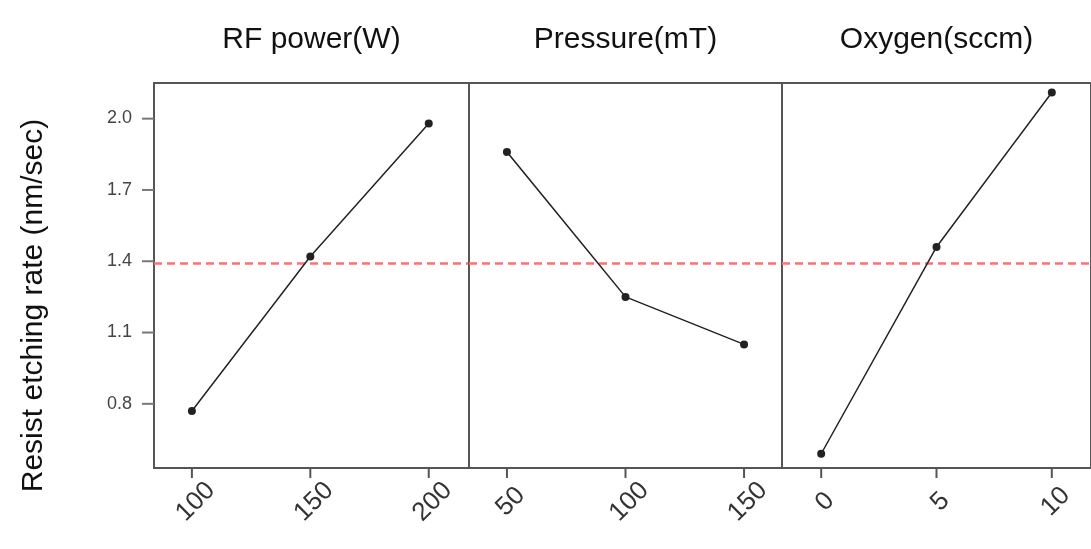 Image resolution: width=1091 pixels, height=549 pixels. What do you see at coordinates (939, 500) in the screenshot?
I see `x-tick-label: 5` at bounding box center [939, 500].